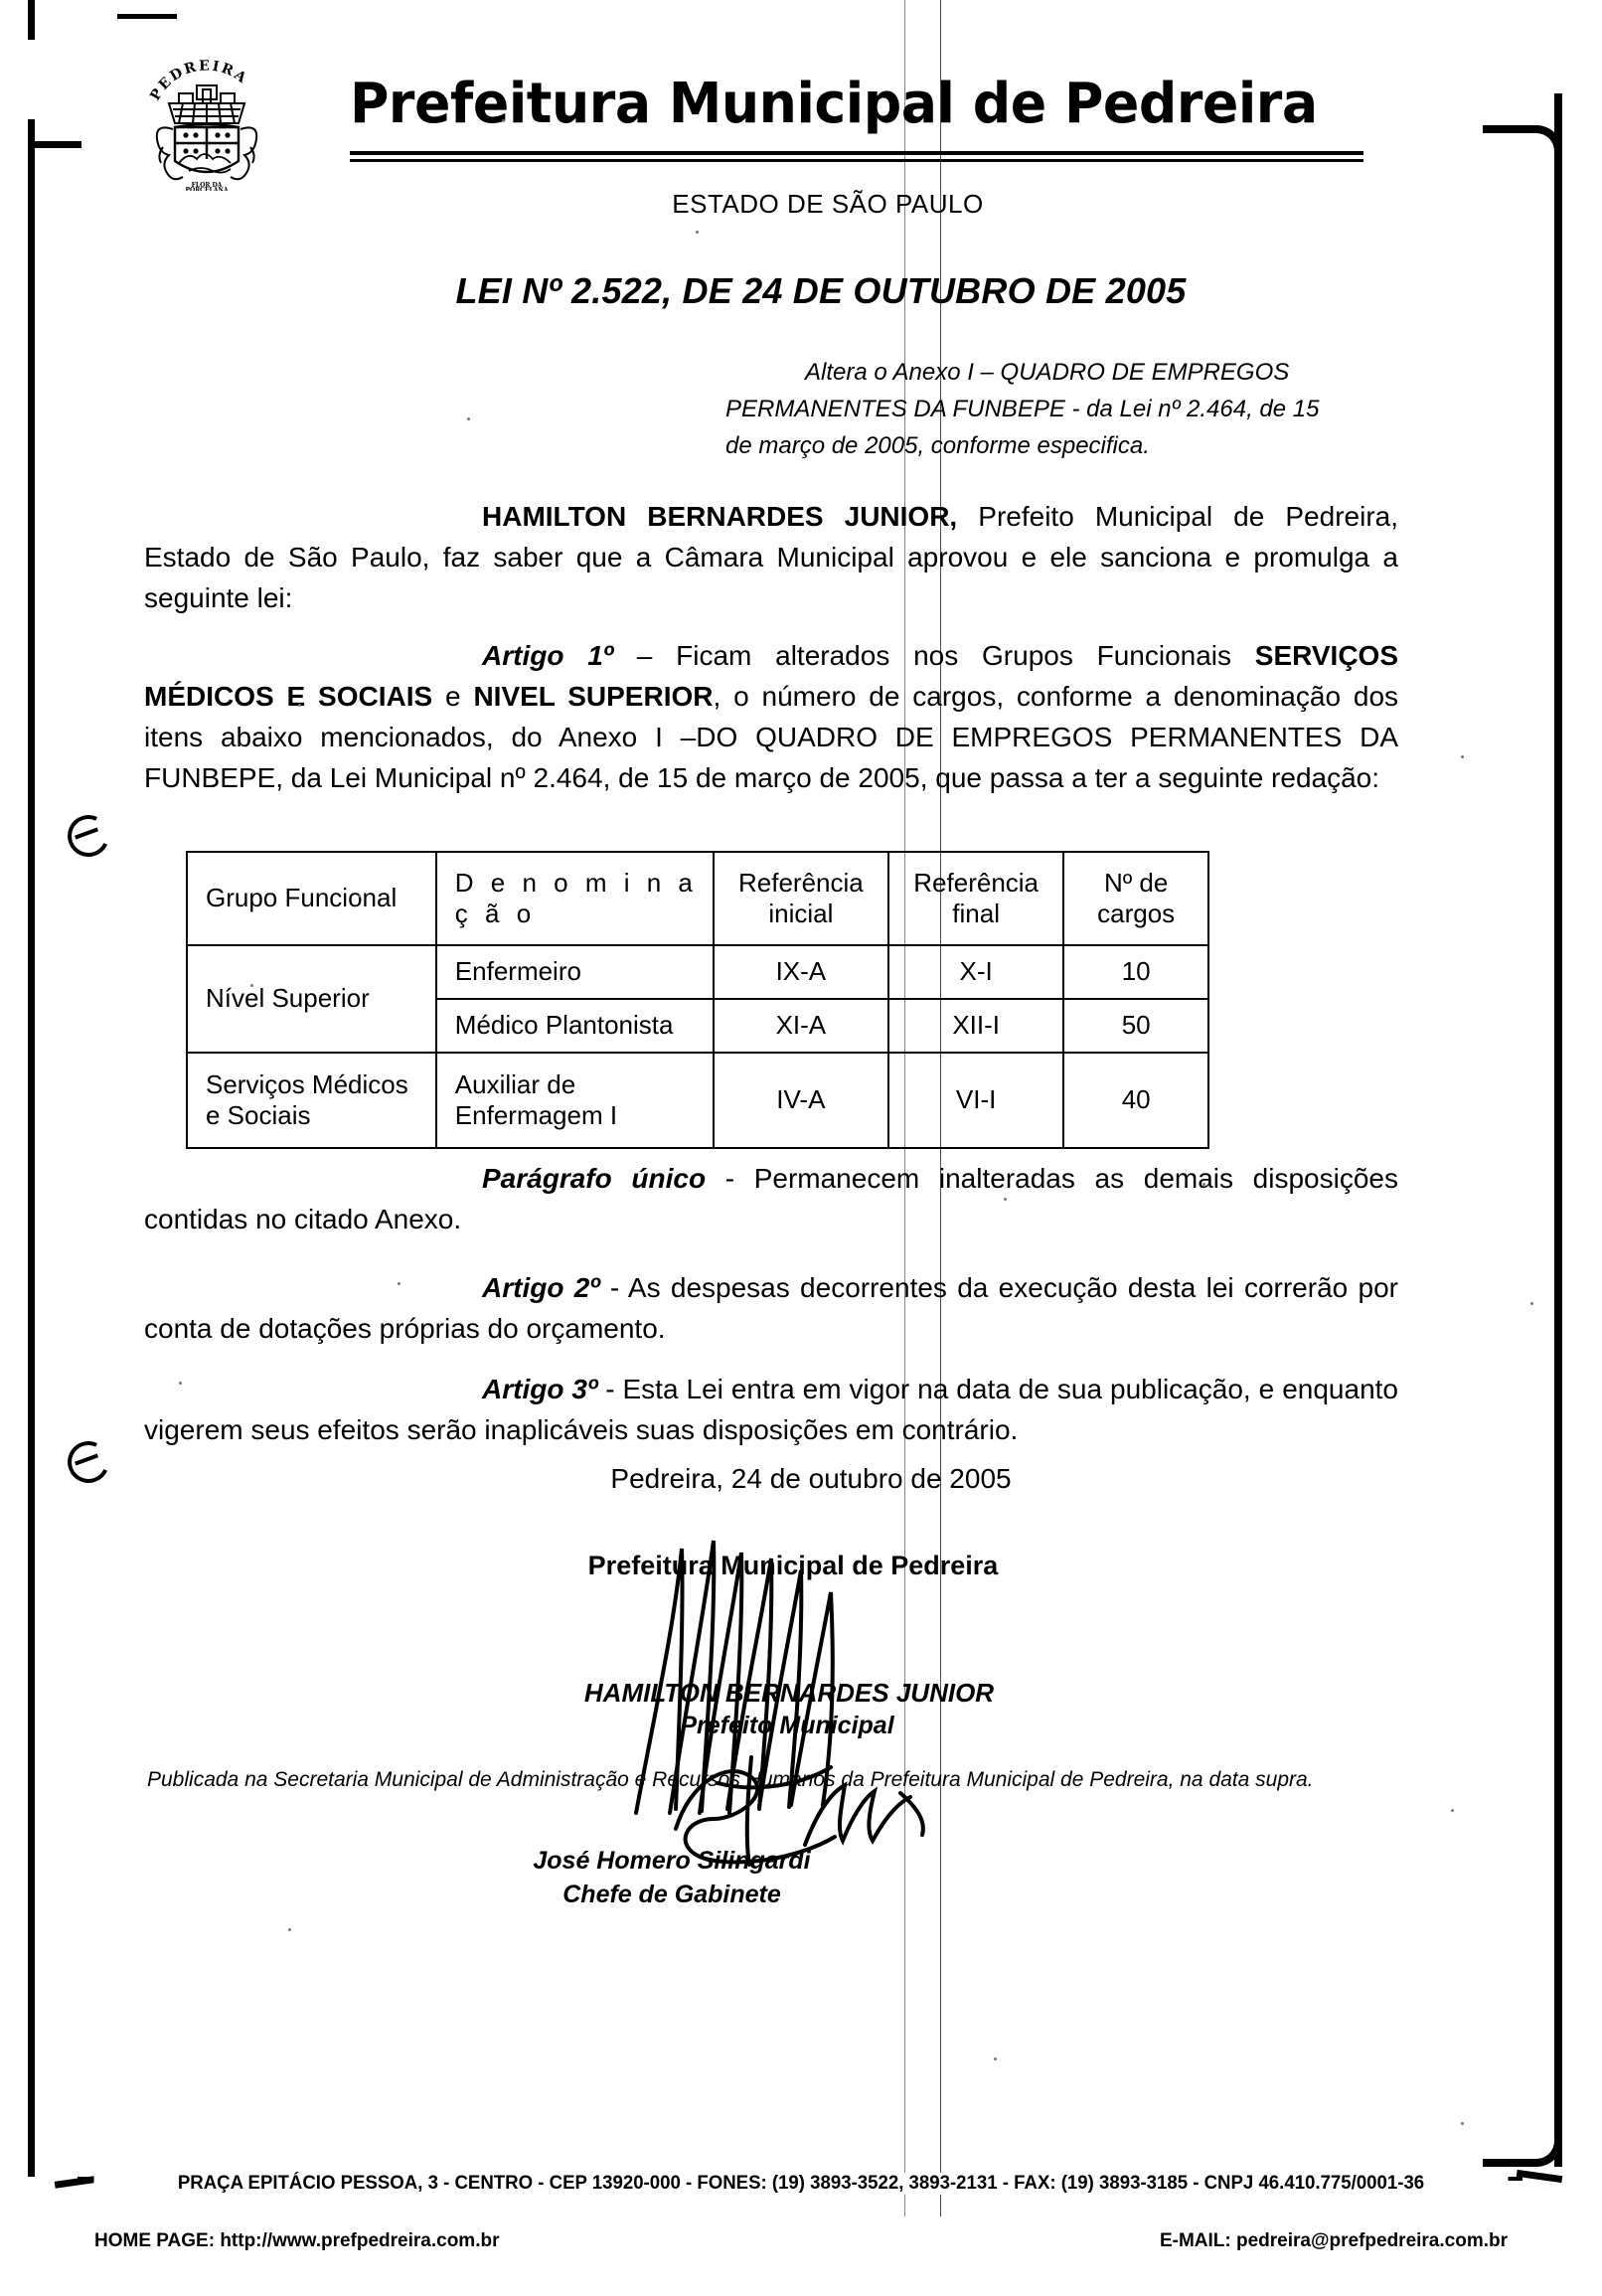 The width and height of the screenshot is (1602, 2296). Describe the element at coordinates (811, 1478) in the screenshot. I see `signature-date: Pedreira, 24 de outubro de 2005` at that location.